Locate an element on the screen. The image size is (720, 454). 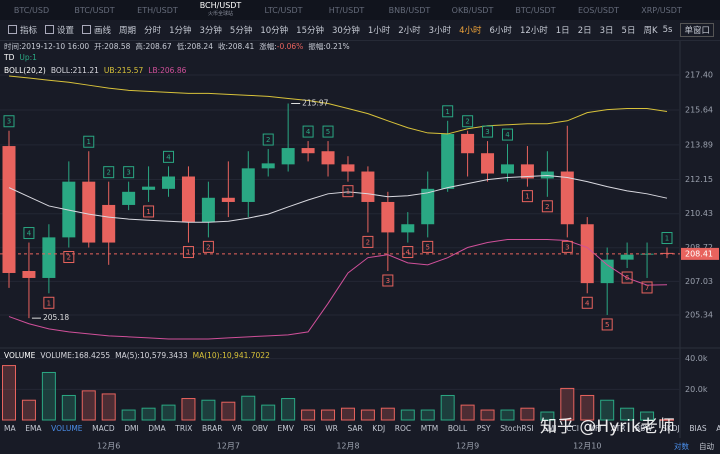
td-count: 1 is located at coordinates (447, 112).